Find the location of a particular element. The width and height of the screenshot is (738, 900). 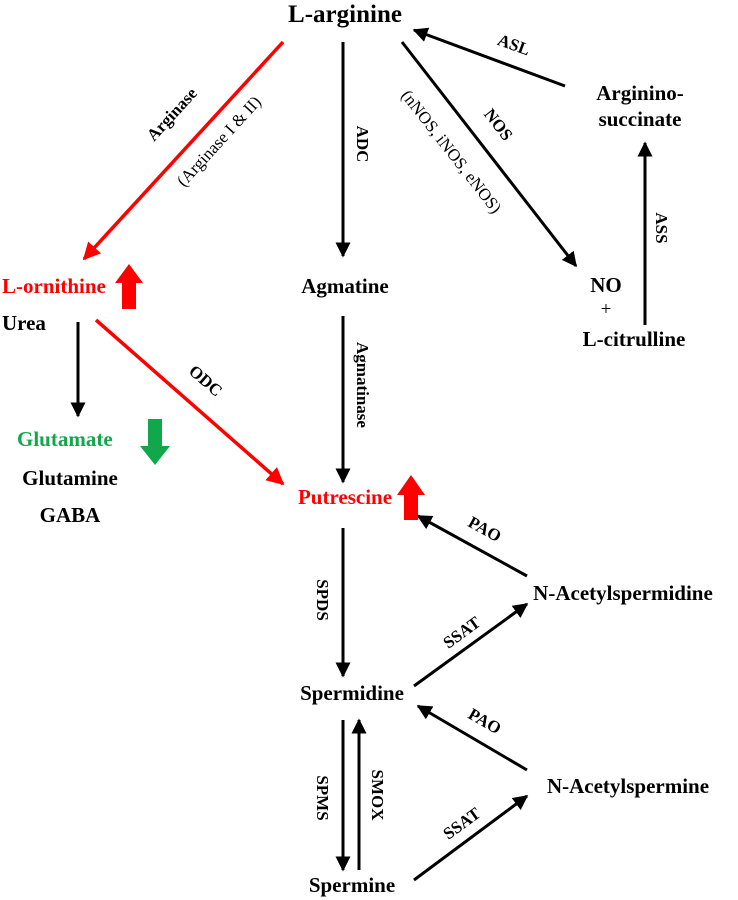

enzyme-ssat-label-lower: SSAT is located at coordinates (461, 823).